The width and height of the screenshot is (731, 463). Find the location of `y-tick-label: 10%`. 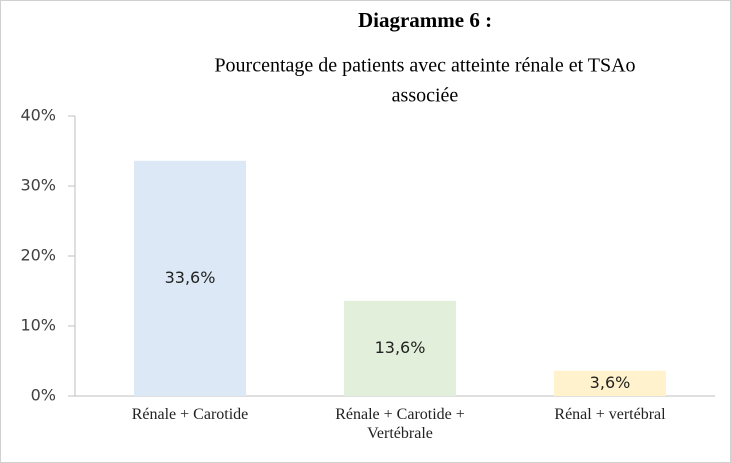

y-tick-label: 10% is located at coordinates (38, 325).